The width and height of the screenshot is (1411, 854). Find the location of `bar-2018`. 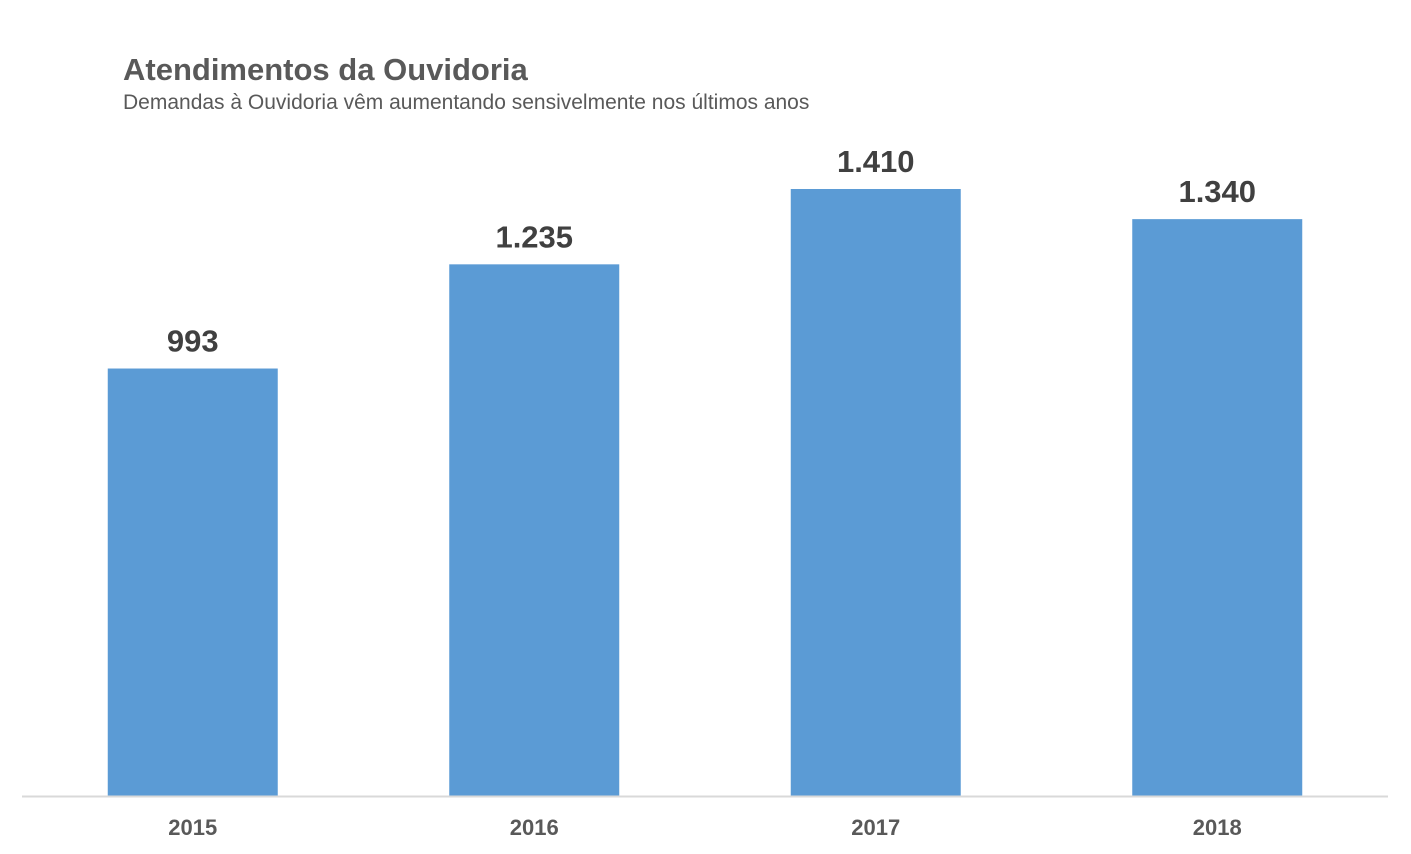

bar-2018 is located at coordinates (1217, 507).